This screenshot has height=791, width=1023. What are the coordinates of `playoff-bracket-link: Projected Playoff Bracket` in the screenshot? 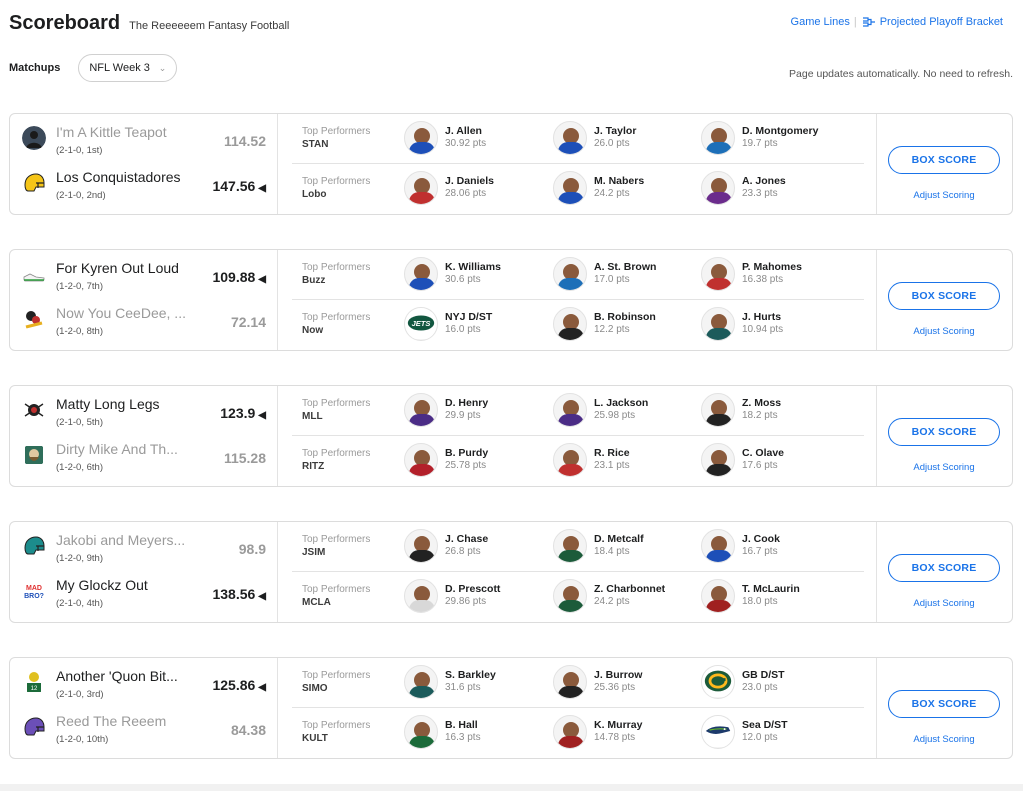 It's located at (941, 22).